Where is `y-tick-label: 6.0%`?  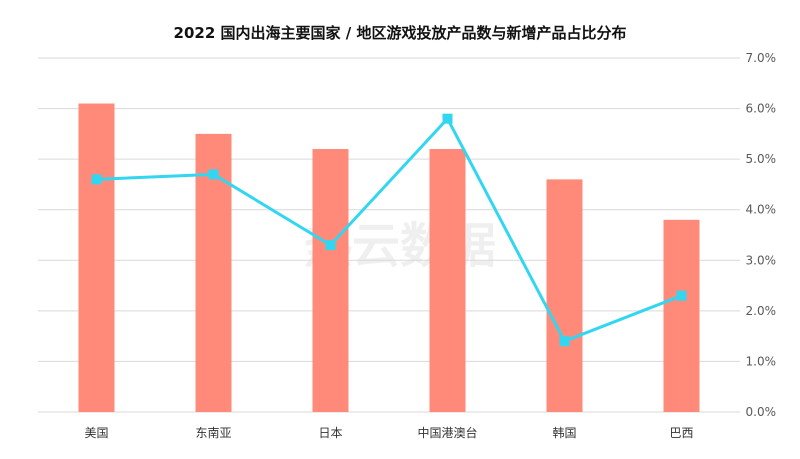 y-tick-label: 6.0% is located at coordinates (761, 109).